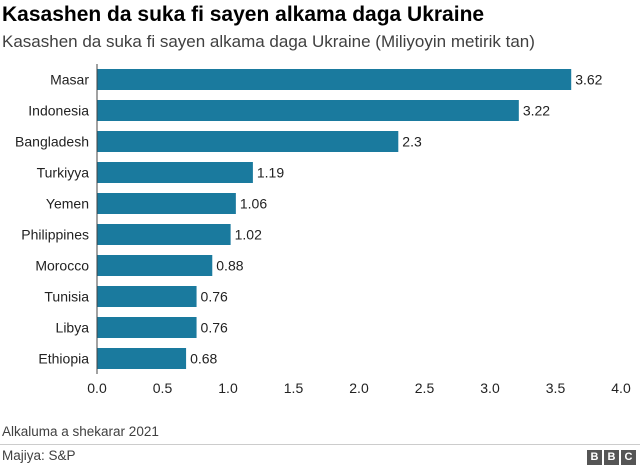  What do you see at coordinates (52, 142) in the screenshot?
I see `category-label: Bangladesh` at bounding box center [52, 142].